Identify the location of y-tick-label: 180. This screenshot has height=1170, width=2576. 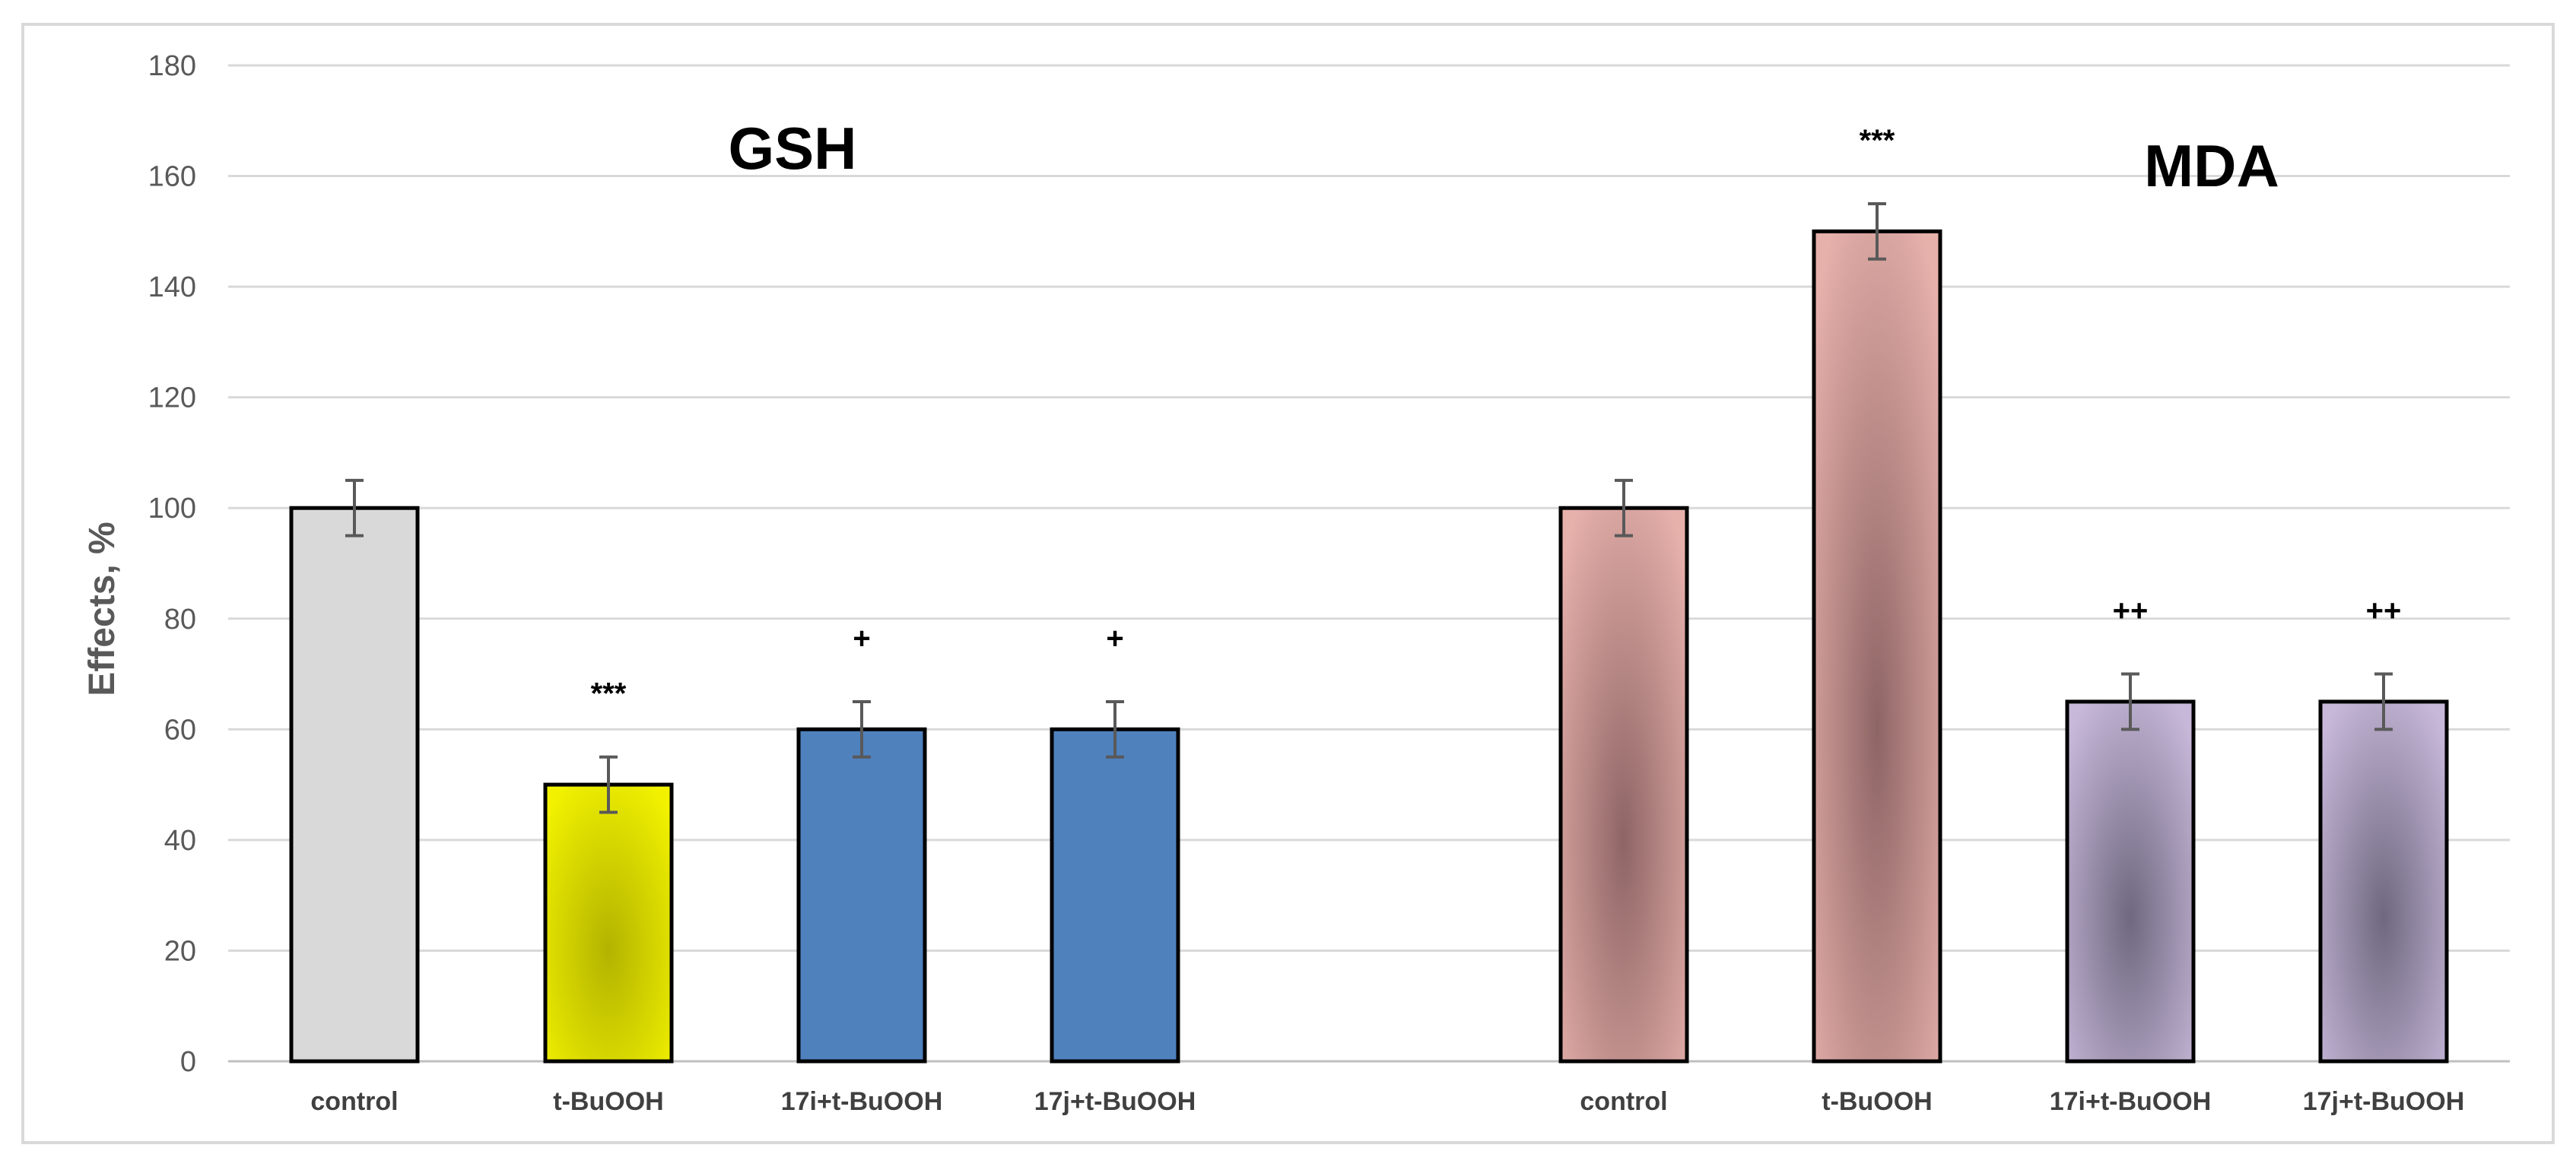
(172, 66).